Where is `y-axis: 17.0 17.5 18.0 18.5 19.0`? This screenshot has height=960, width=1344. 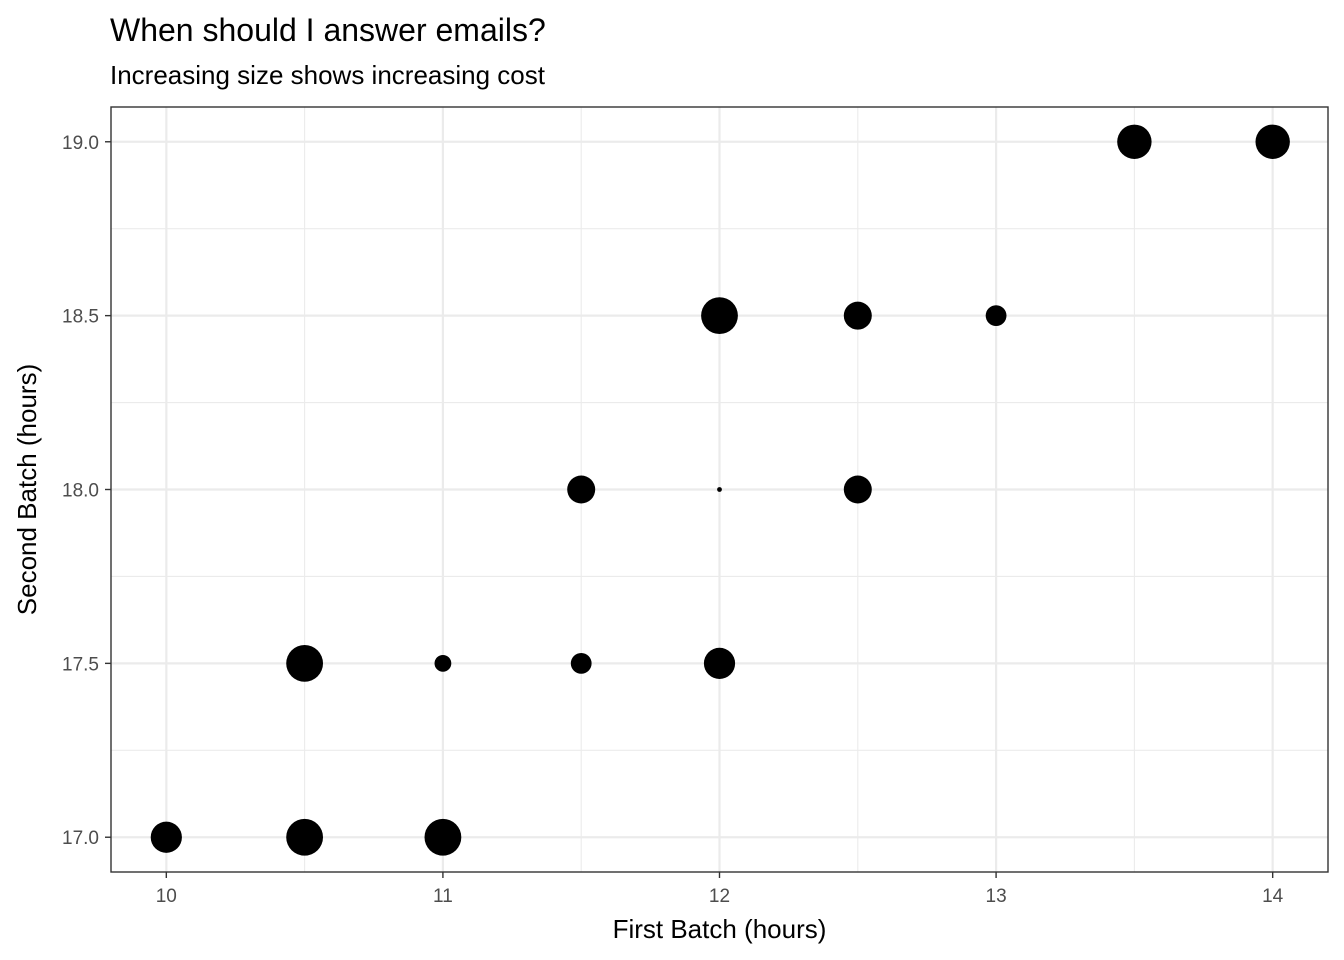
y-axis: 17.0 17.5 18.0 18.5 19.0 is located at coordinates (86, 491).